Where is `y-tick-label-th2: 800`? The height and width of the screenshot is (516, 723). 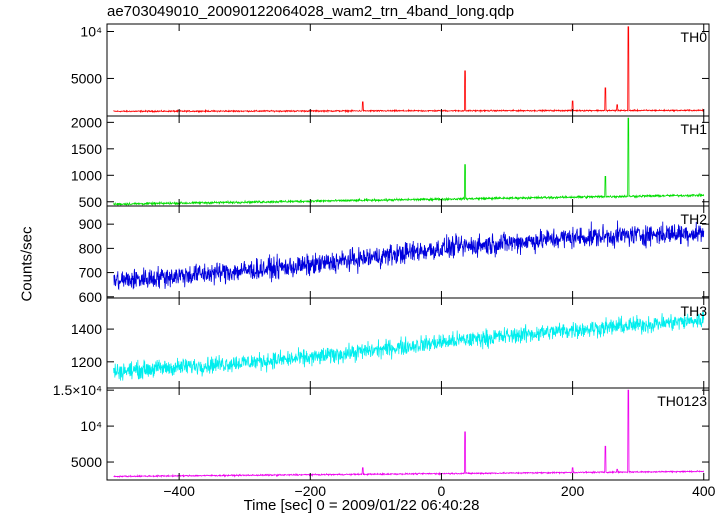 y-tick-label-th2: 800 is located at coordinates (91, 248).